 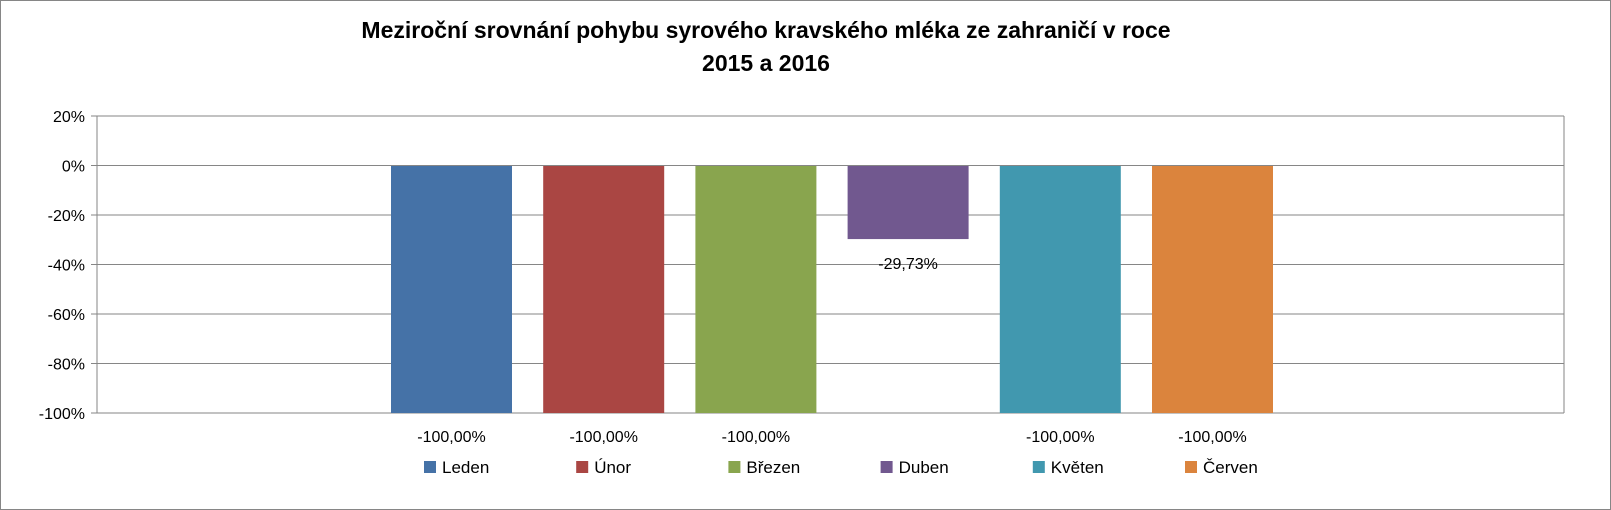 What do you see at coordinates (465, 467) in the screenshot?
I see `legend-label: Leden` at bounding box center [465, 467].